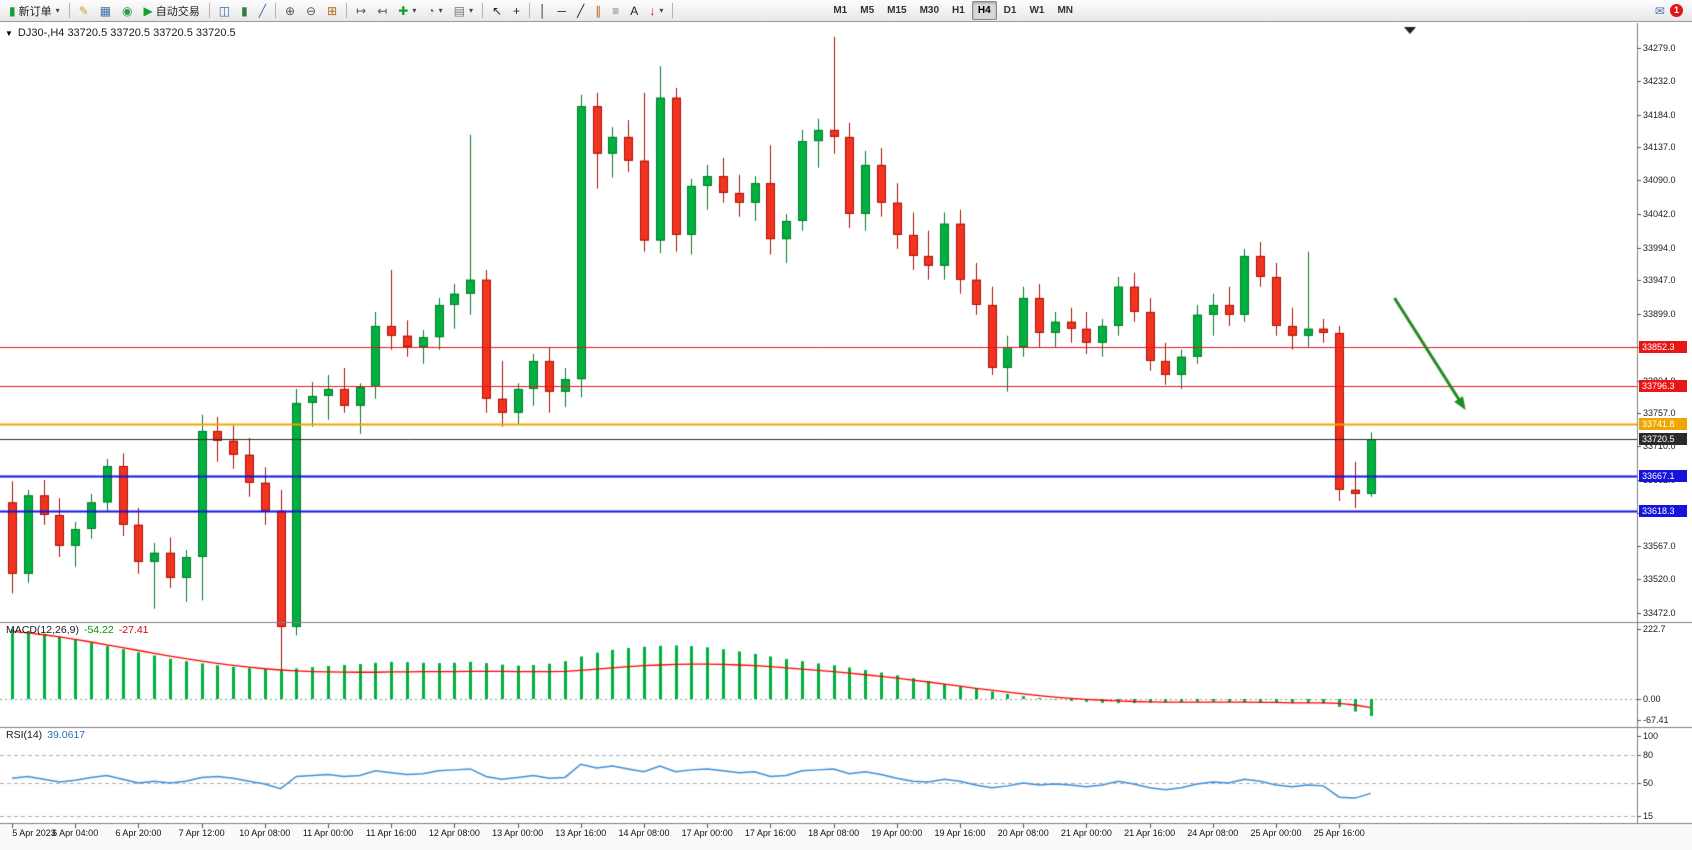 This screenshot has width=1692, height=850. I want to click on mail-icon: ✉, so click(1659, 10).